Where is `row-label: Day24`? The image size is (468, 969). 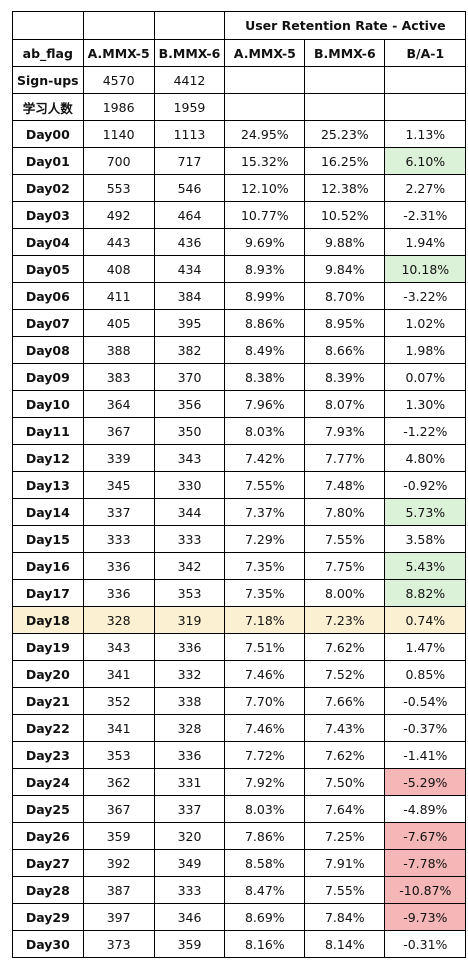
row-label: Day24 is located at coordinates (48, 782).